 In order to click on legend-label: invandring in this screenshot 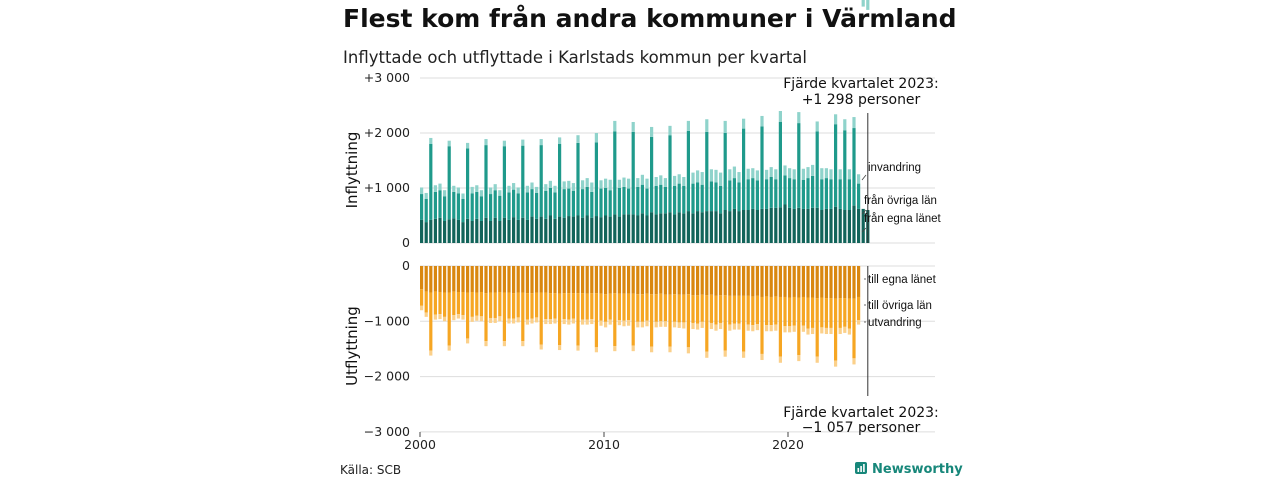, I will do `click(894, 168)`.